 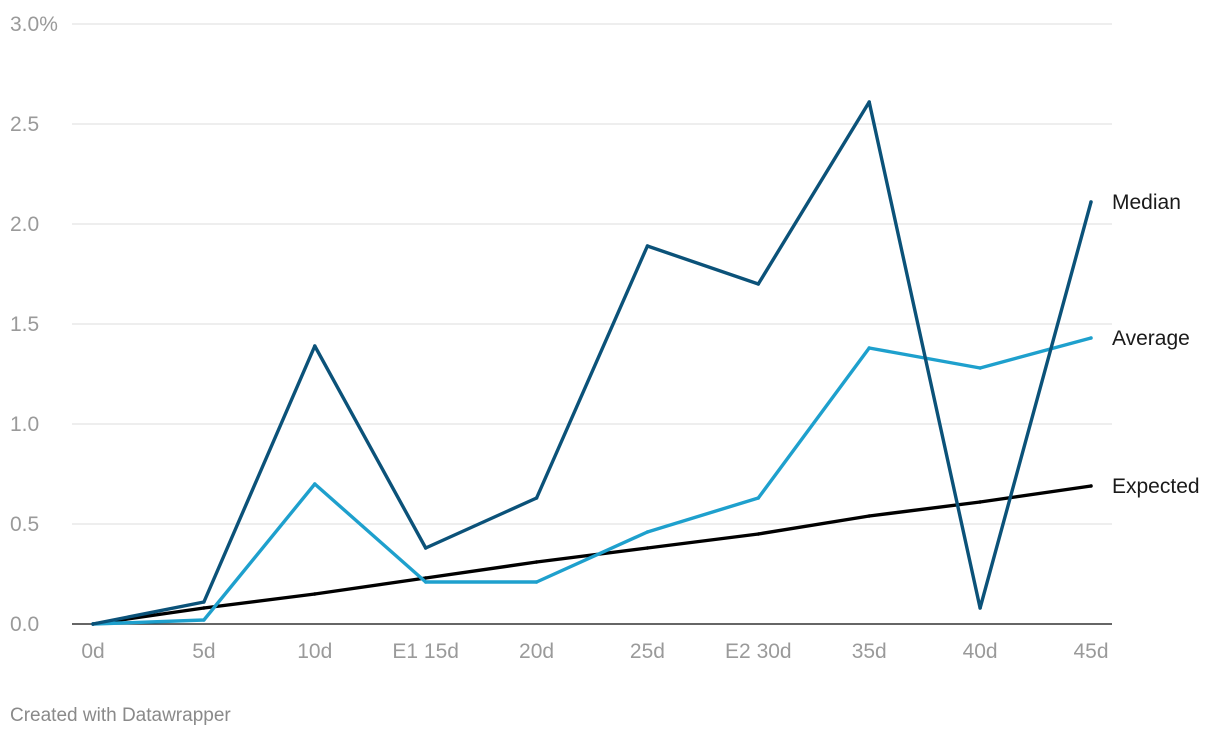 I want to click on x-tick-label: E1 15d, so click(x=425, y=651).